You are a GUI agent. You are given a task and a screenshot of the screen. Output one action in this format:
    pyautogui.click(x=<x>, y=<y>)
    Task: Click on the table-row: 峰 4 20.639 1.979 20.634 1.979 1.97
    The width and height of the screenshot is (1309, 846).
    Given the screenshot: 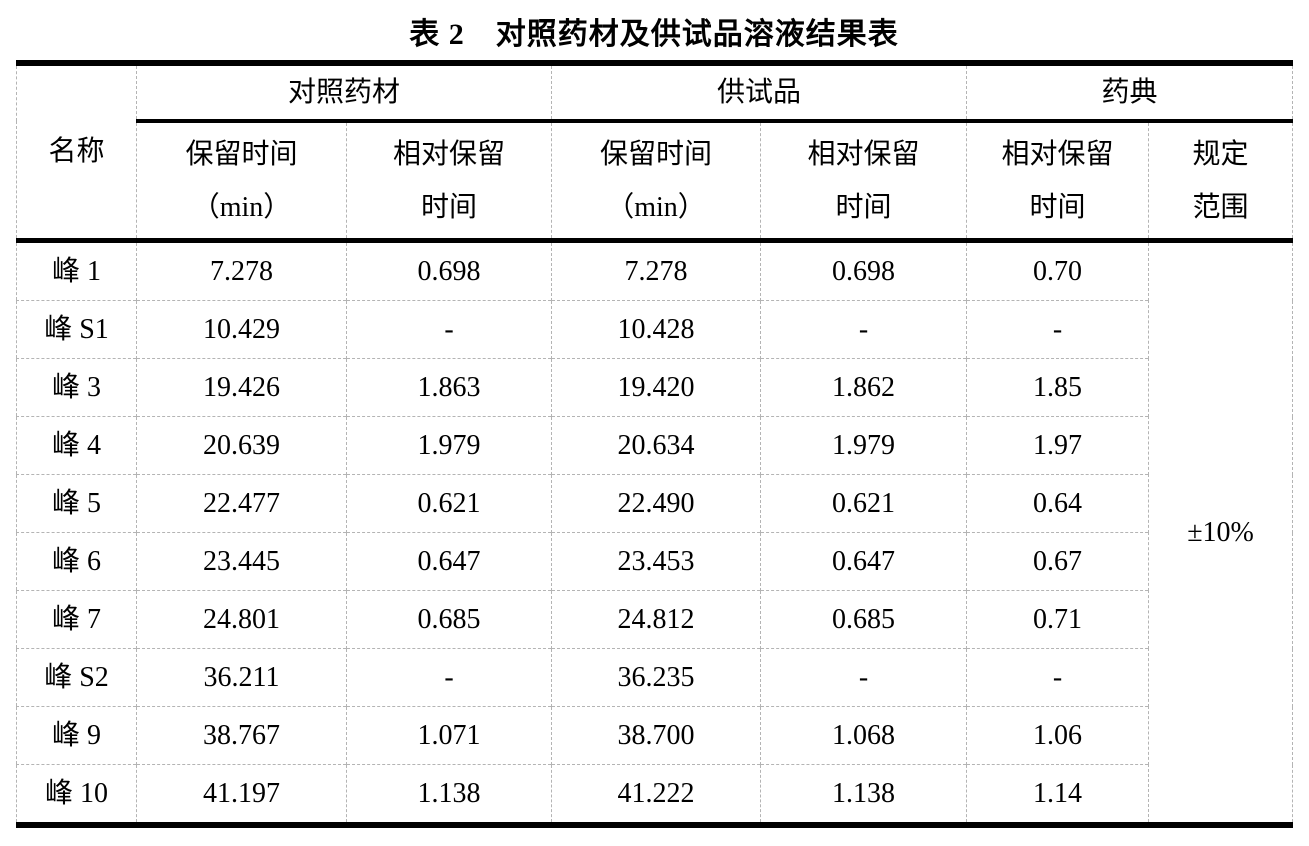 What is the action you would take?
    pyautogui.click(x=654, y=445)
    